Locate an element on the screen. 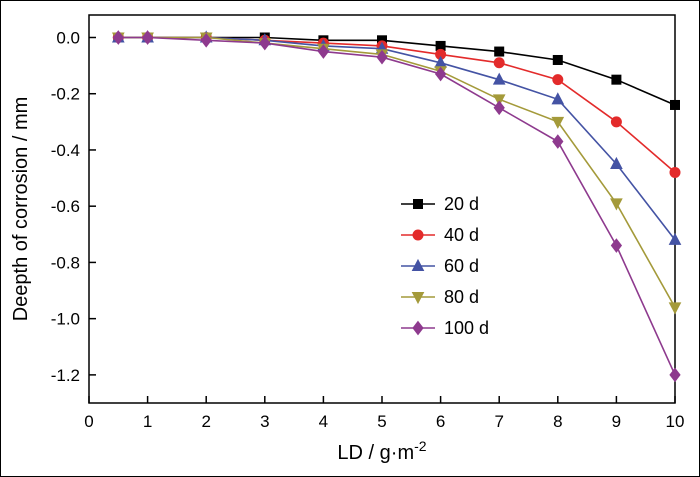 The width and height of the screenshot is (700, 477). legend-label-60-d: 60 d is located at coordinates (461, 266).